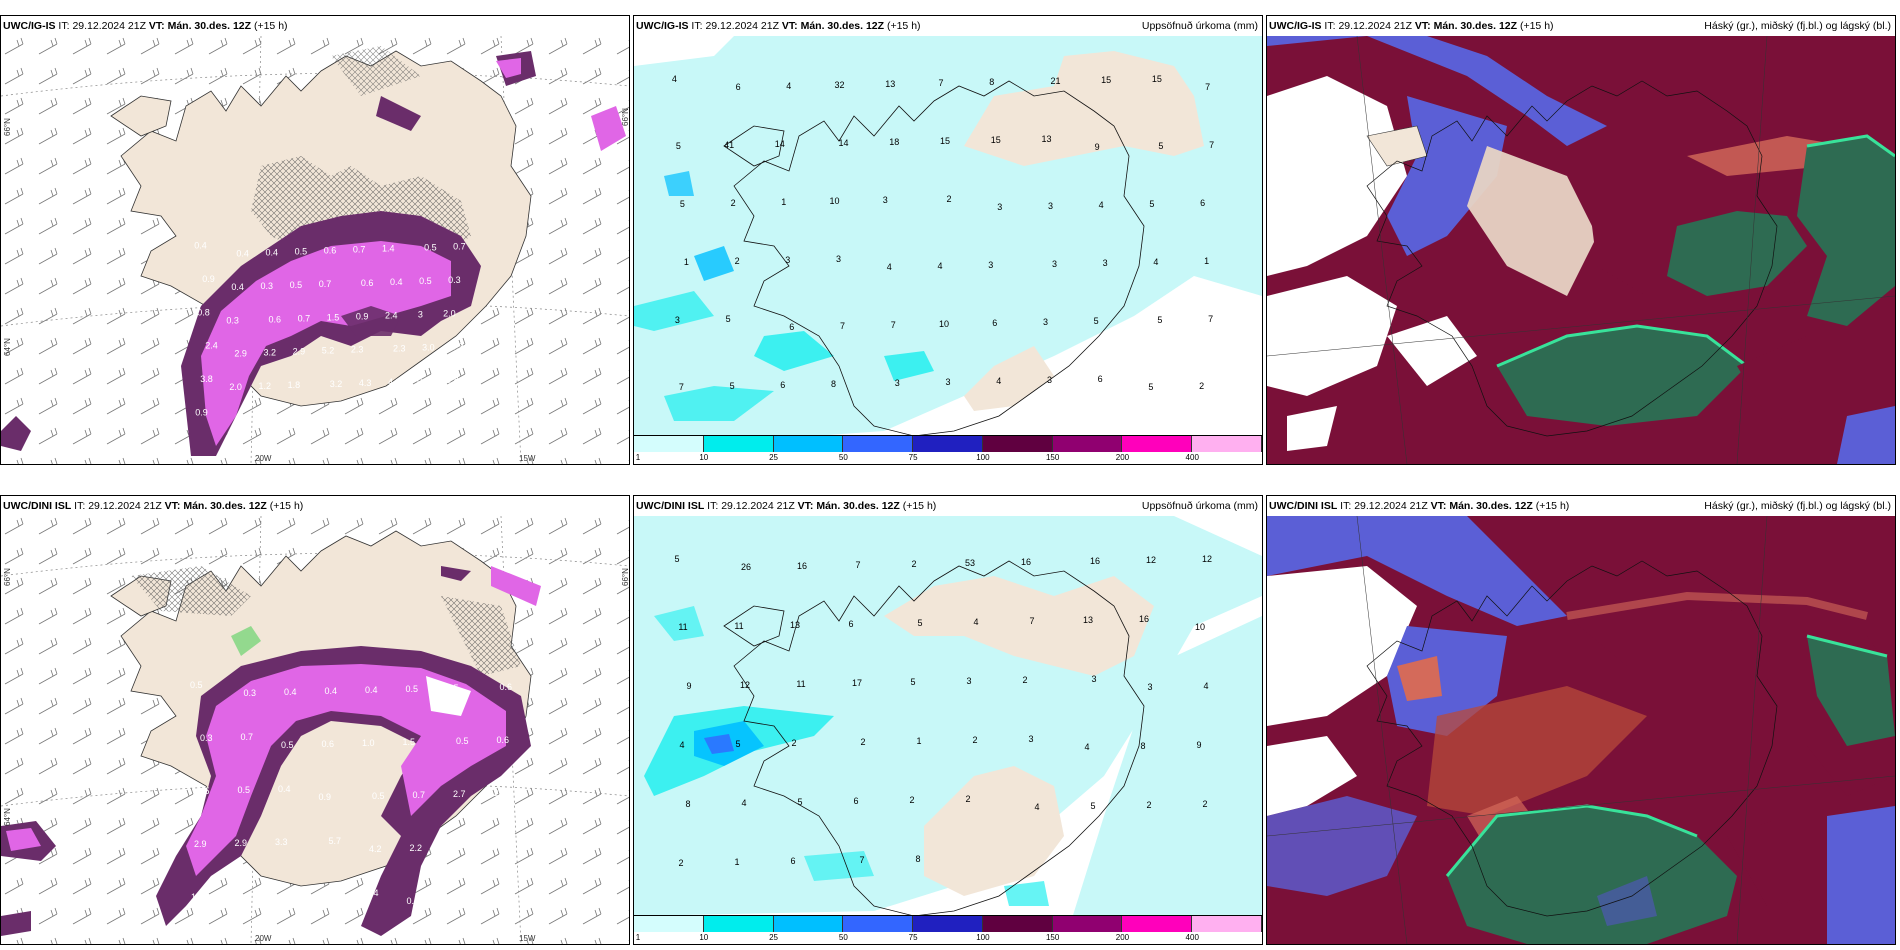 The height and width of the screenshot is (950, 1900). Describe the element at coordinates (459, 794) in the screenshot. I see `map-value-label: 2.7` at that location.